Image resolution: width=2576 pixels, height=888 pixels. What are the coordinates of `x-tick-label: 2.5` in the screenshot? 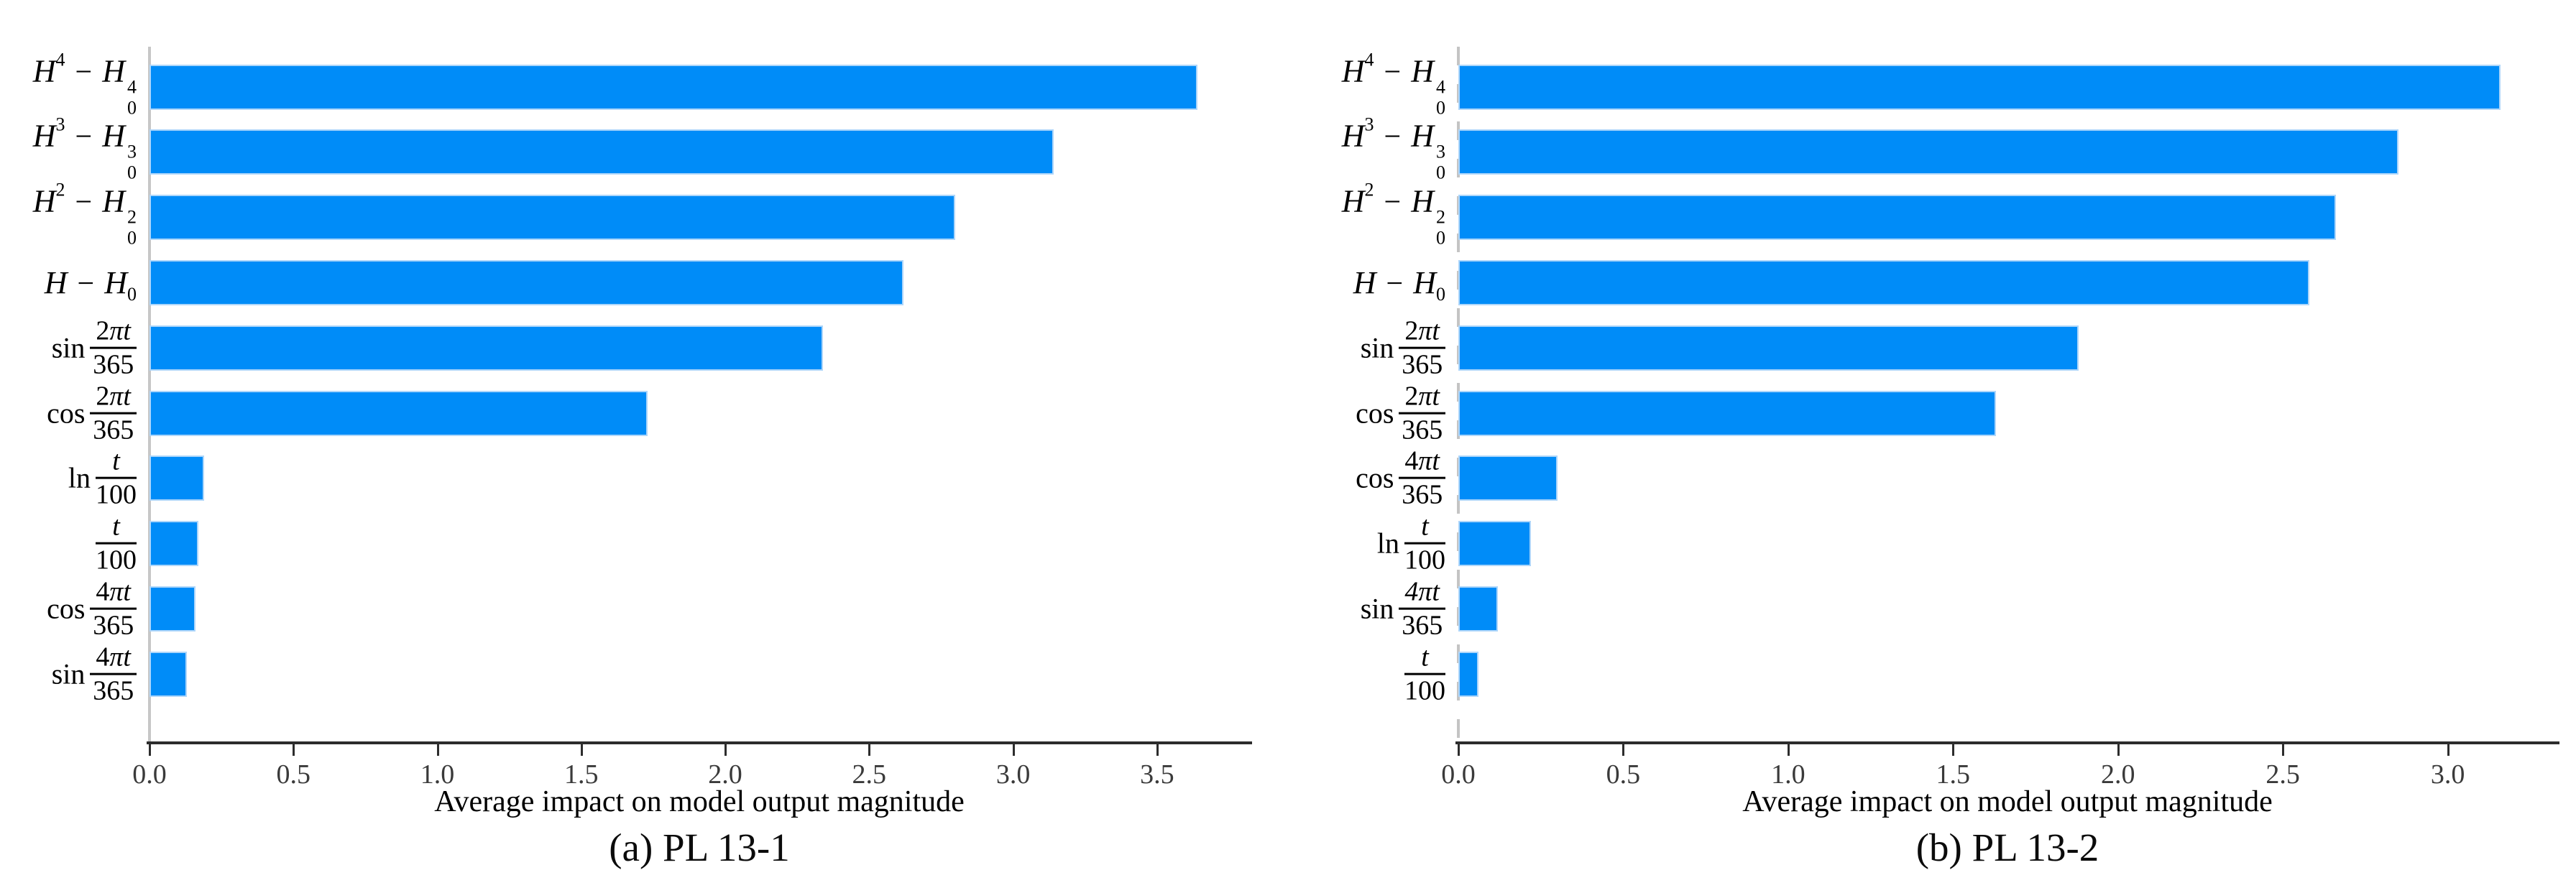 It's located at (2283, 774).